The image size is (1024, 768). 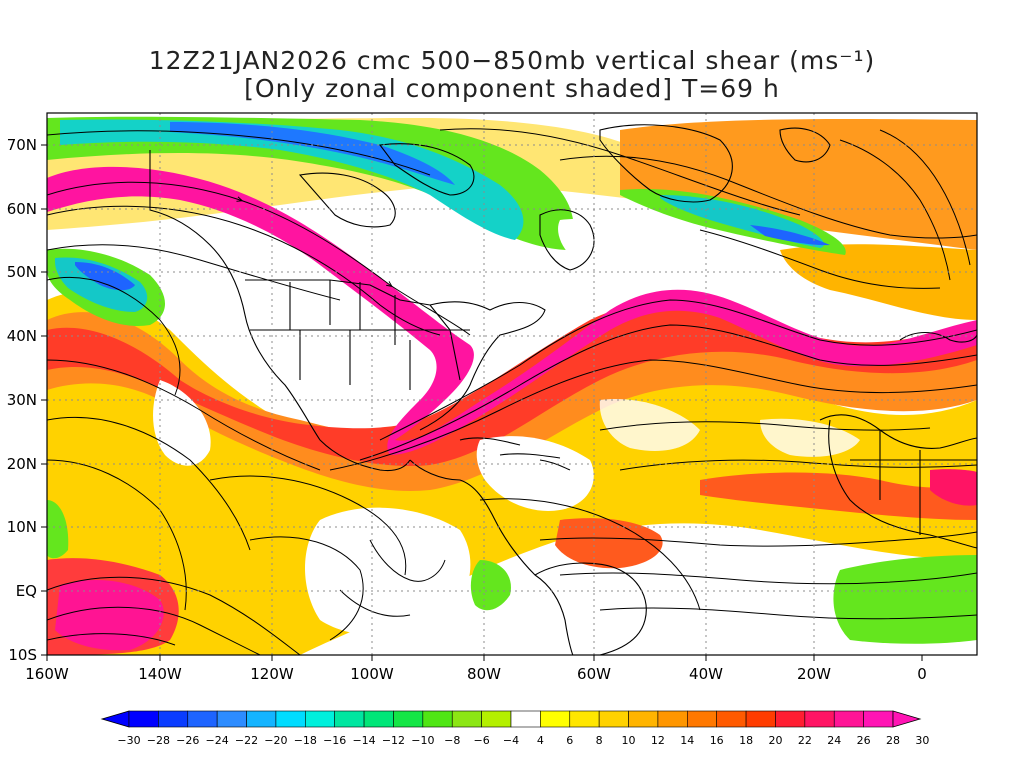 What do you see at coordinates (512, 88) in the screenshot?
I see `chart-title-line2: [Only zonal component shaded] T=69 h` at bounding box center [512, 88].